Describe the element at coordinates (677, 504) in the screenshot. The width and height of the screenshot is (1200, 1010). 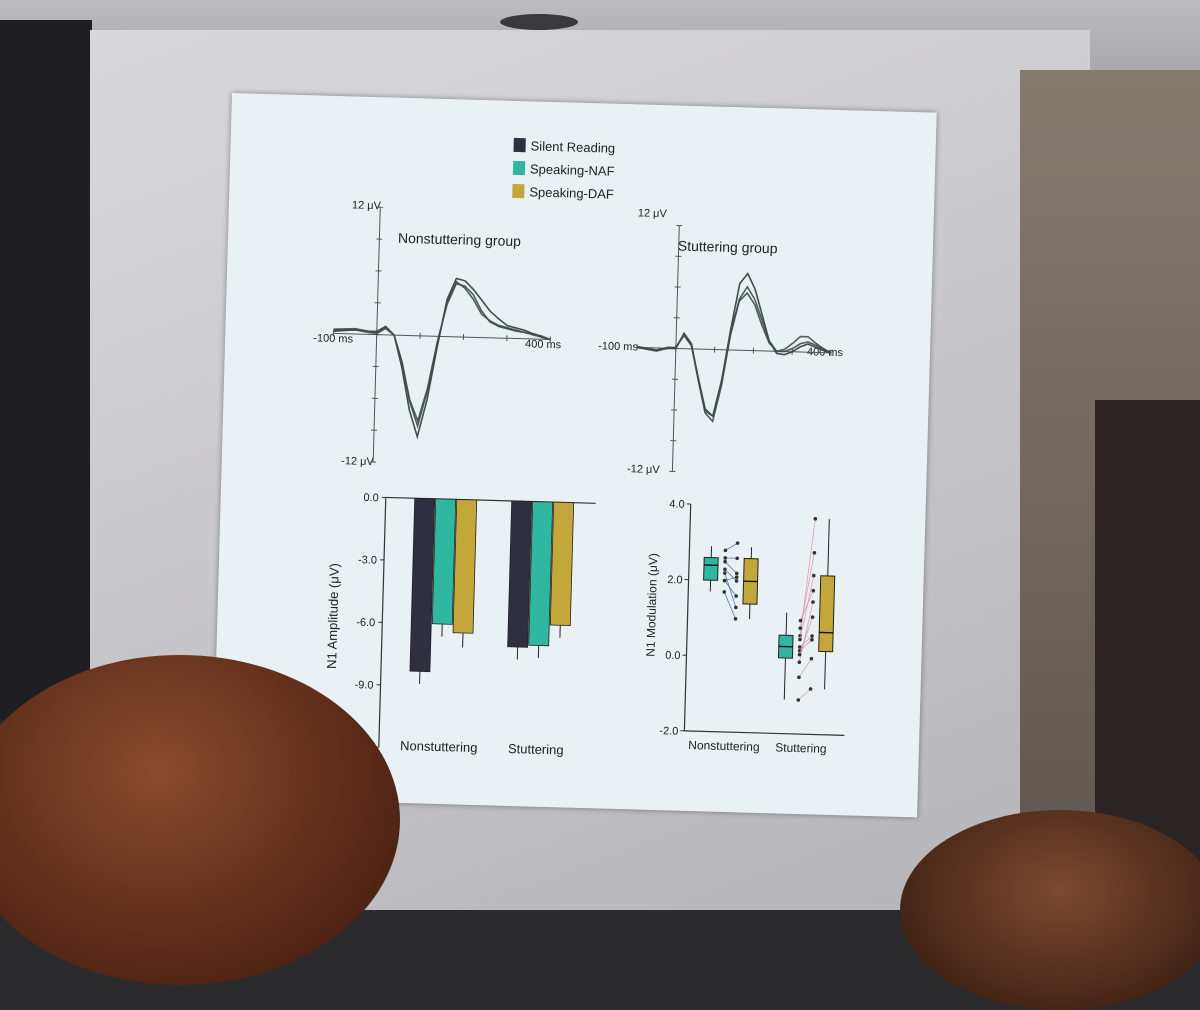
I see `y-tick-label: 4.0` at that location.